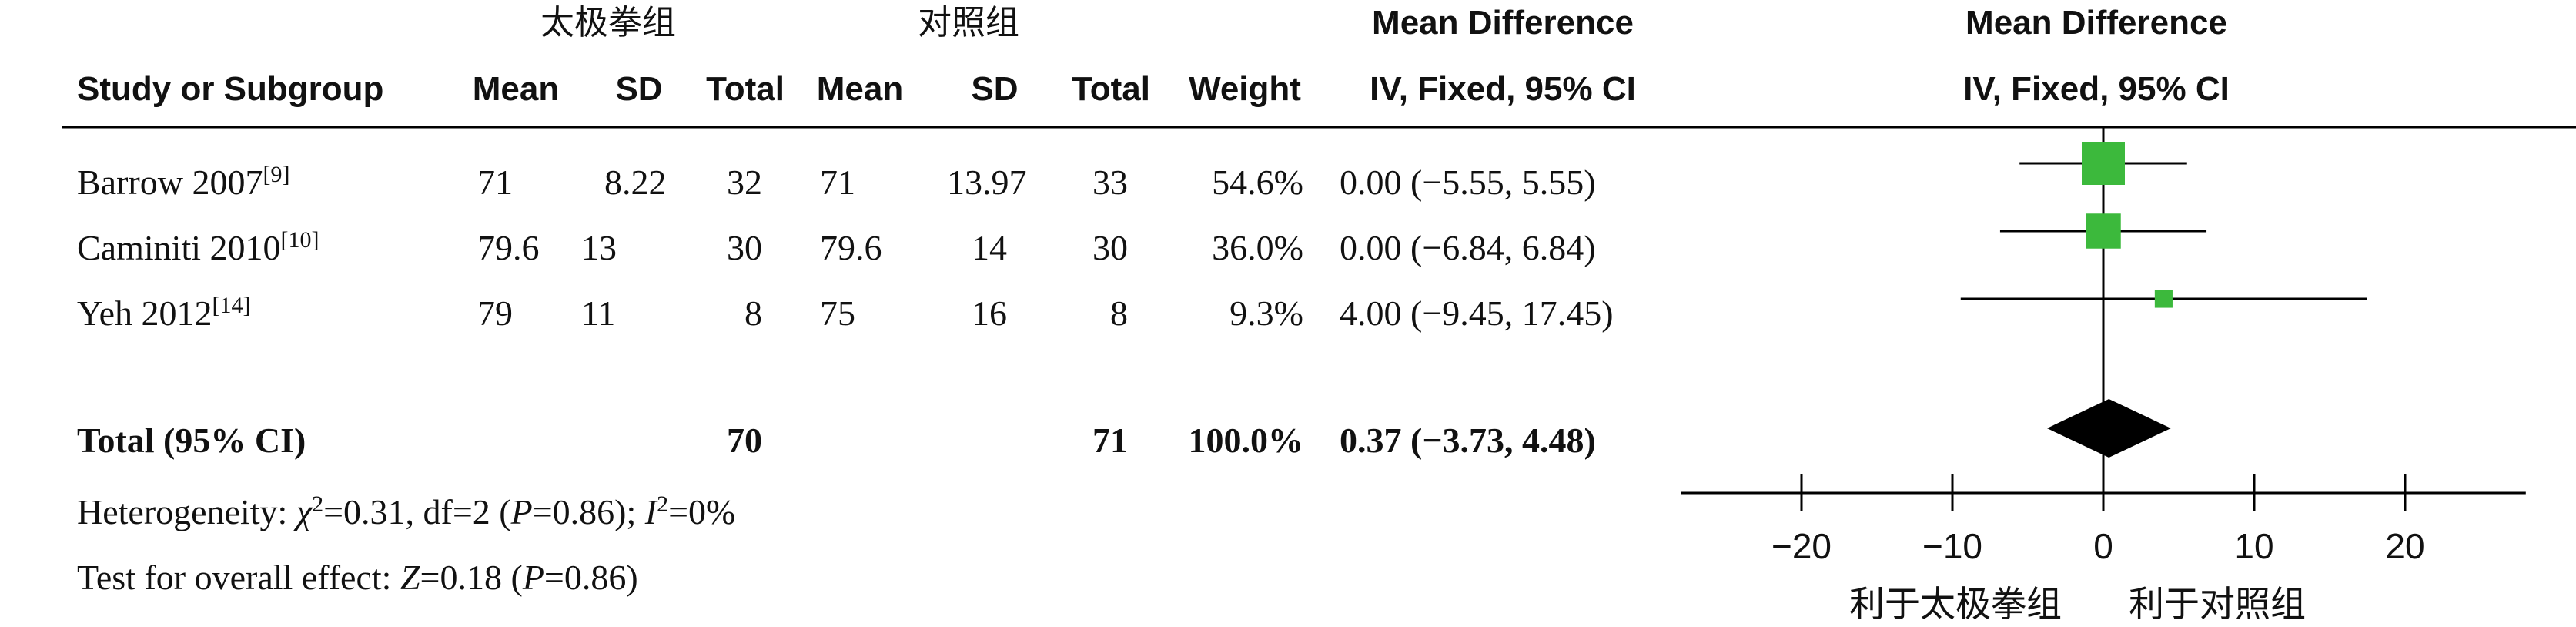 The image size is (2576, 627). I want to click on axis-label-favours-control: 利于对照组, so click(2217, 604).